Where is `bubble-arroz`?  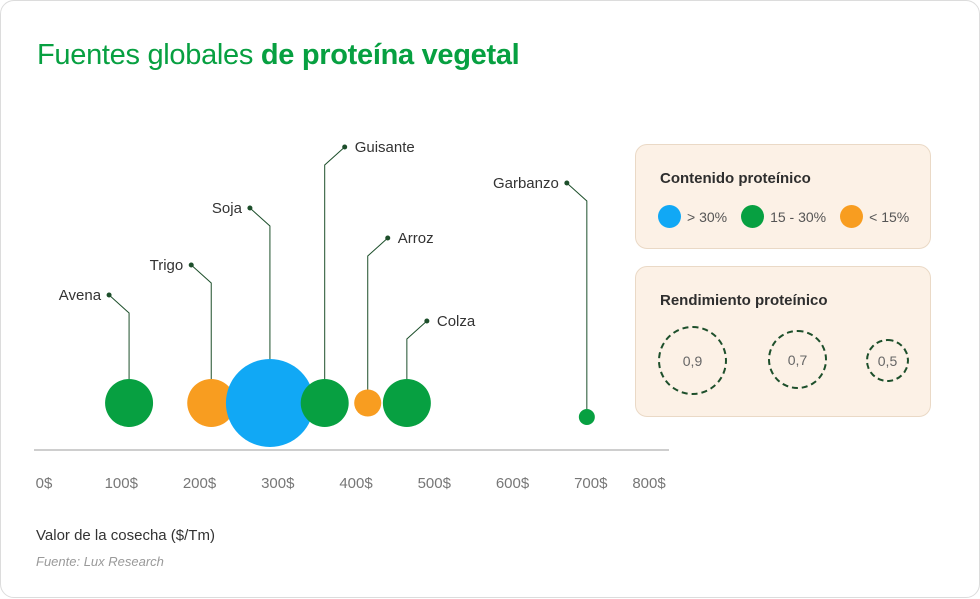 bubble-arroz is located at coordinates (368, 403).